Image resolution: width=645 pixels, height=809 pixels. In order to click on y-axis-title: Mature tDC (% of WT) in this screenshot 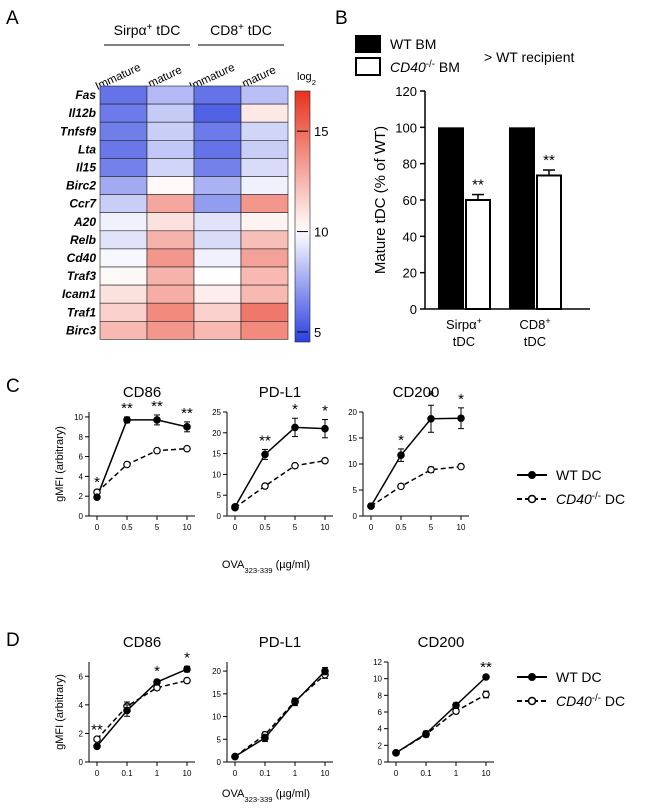, I will do `click(380, 200)`.